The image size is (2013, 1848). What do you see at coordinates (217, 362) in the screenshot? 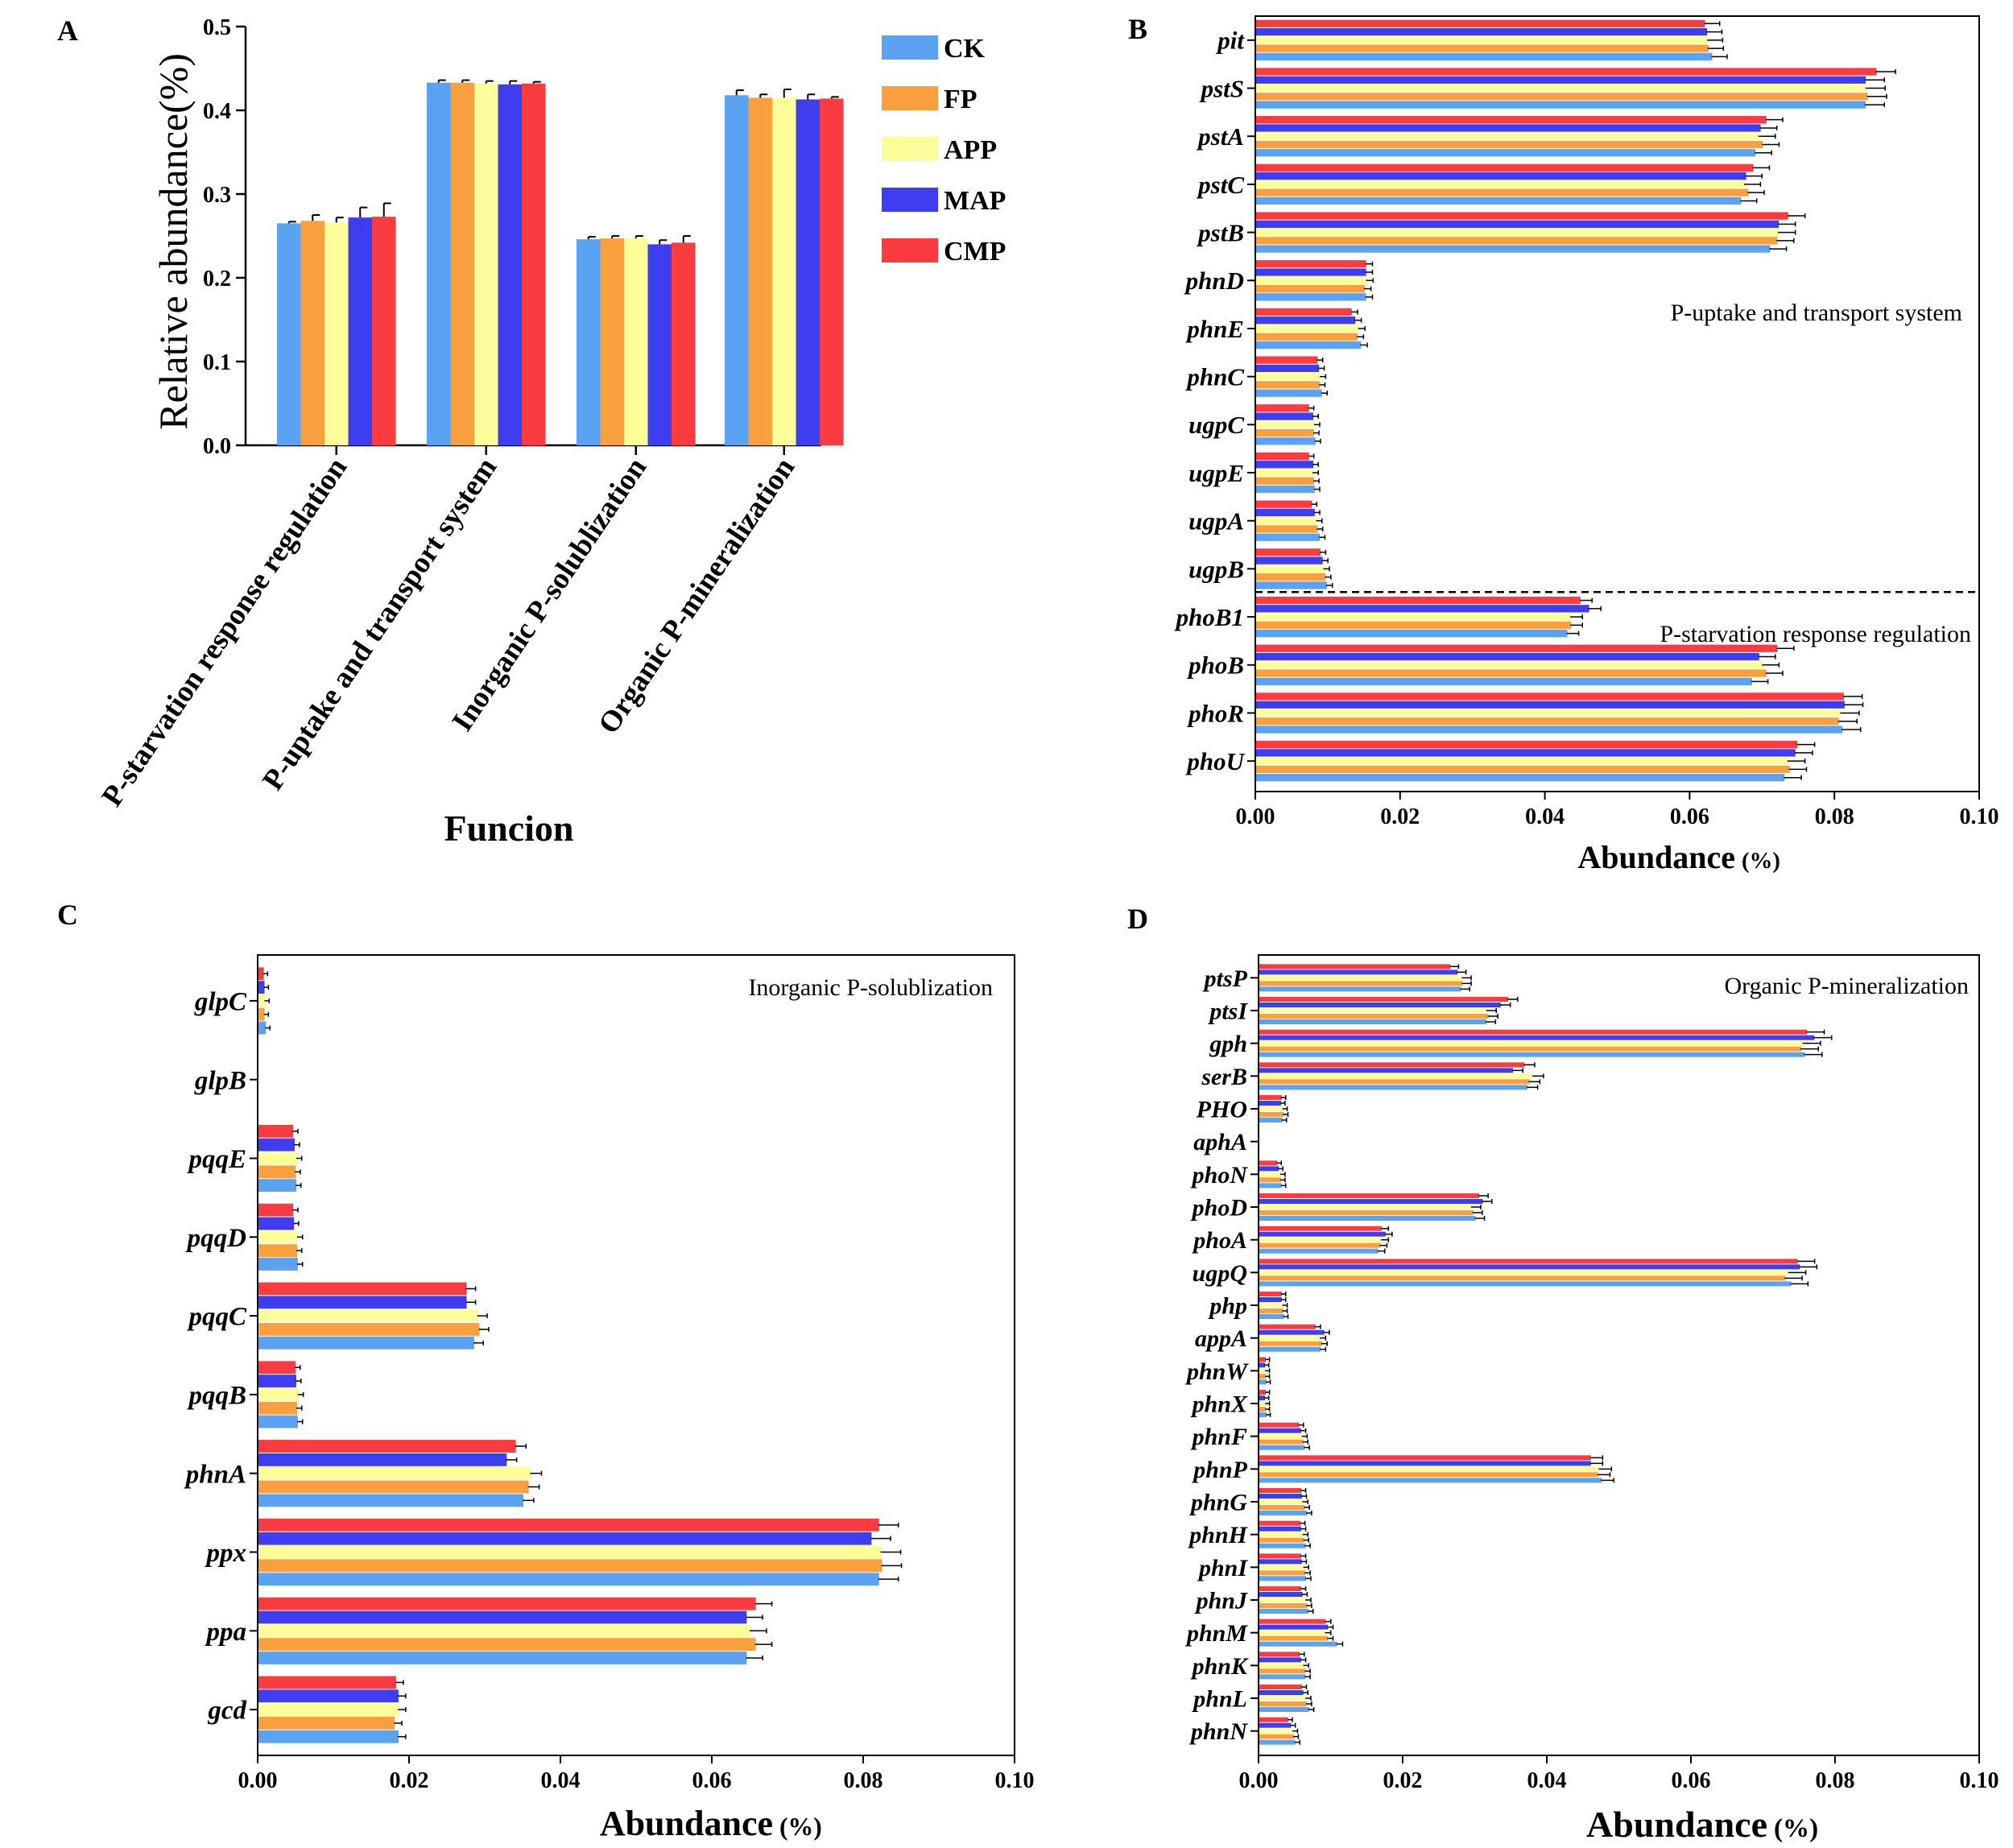
I see `y-tick-label: 0.1` at bounding box center [217, 362].